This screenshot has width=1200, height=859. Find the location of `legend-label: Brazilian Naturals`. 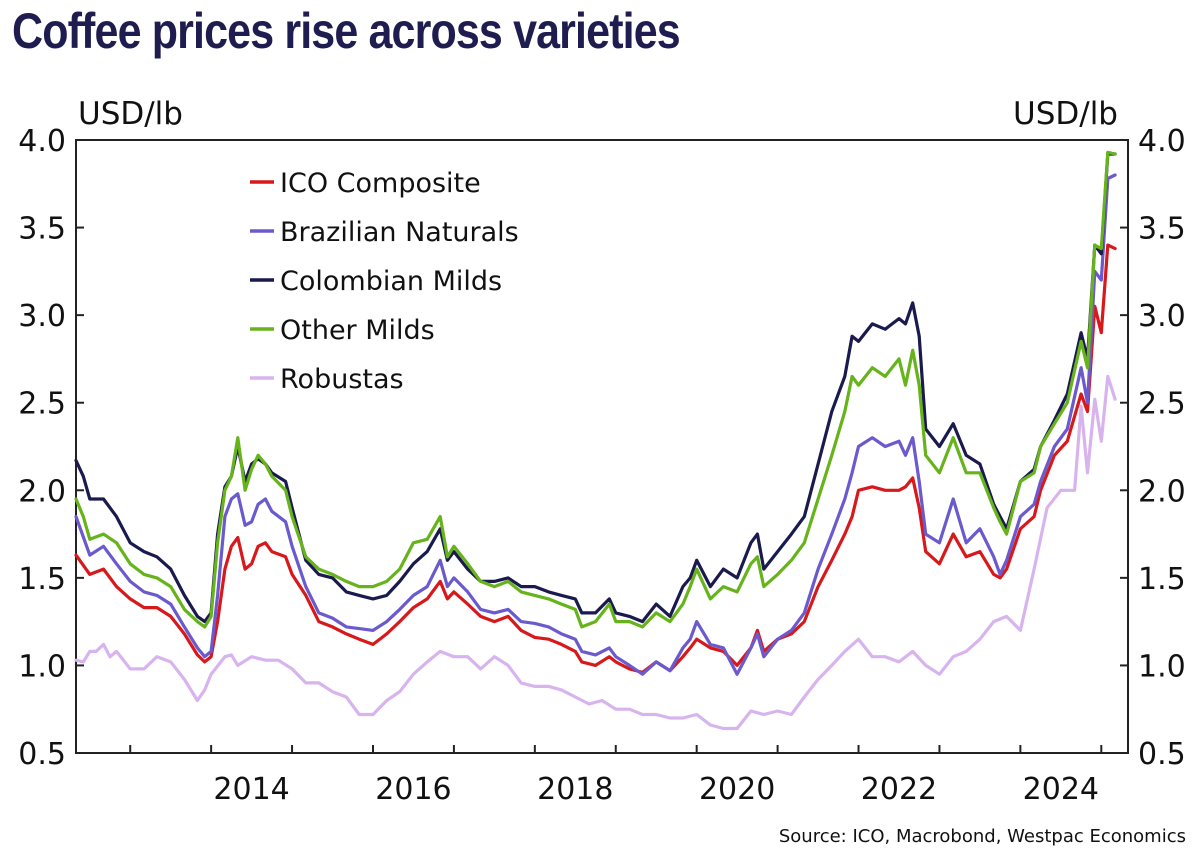

legend-label: Brazilian Naturals is located at coordinates (399, 232).